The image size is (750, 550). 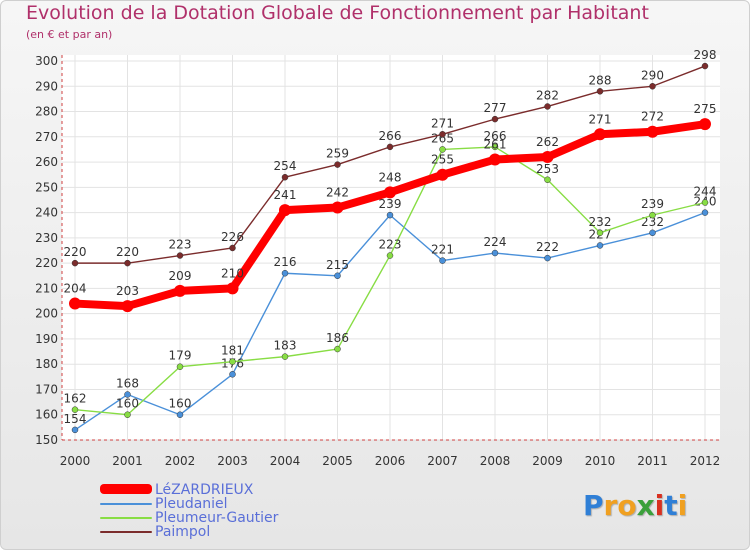 I want to click on data-label: 254, so click(x=285, y=166).